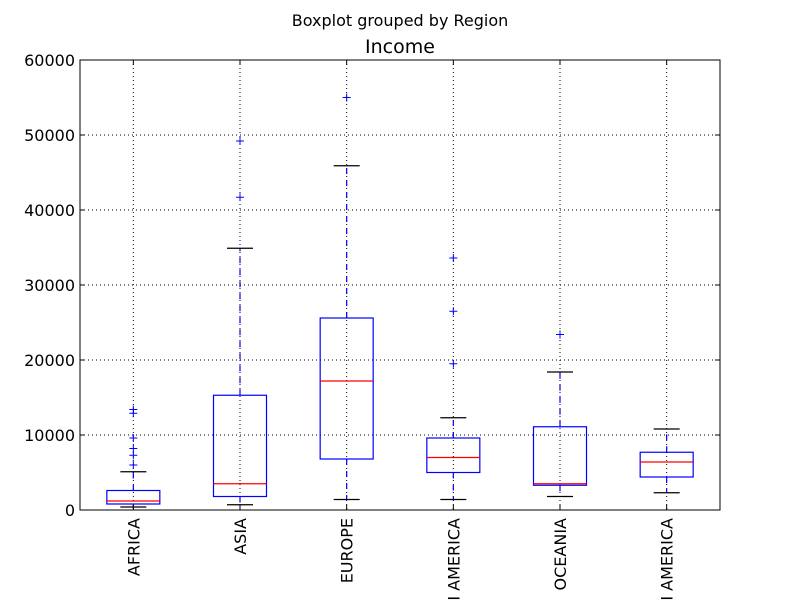 This screenshot has height=600, width=800. What do you see at coordinates (133, 547) in the screenshot?
I see `x-tick-label: AFRICA` at bounding box center [133, 547].